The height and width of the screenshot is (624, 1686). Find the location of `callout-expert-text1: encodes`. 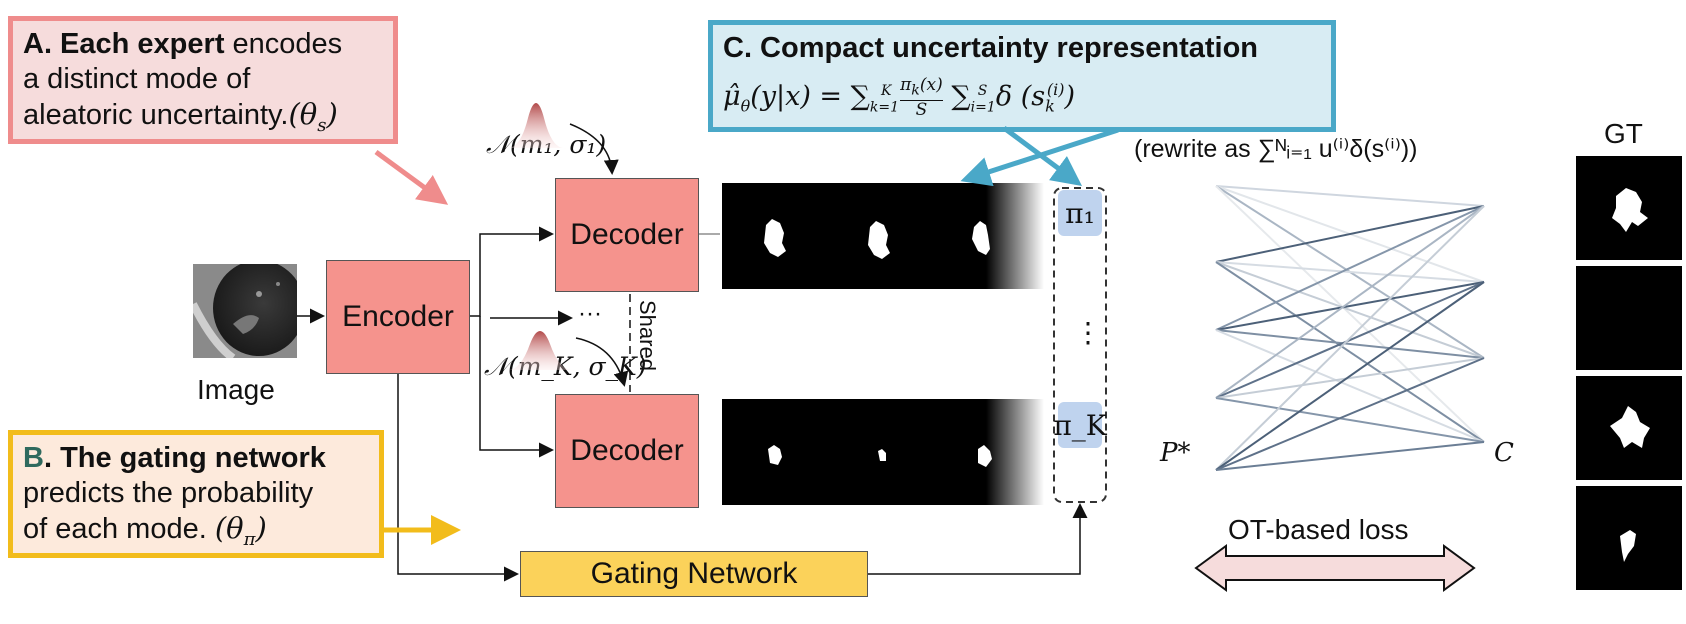

callout-expert-text1: encodes is located at coordinates (283, 44).